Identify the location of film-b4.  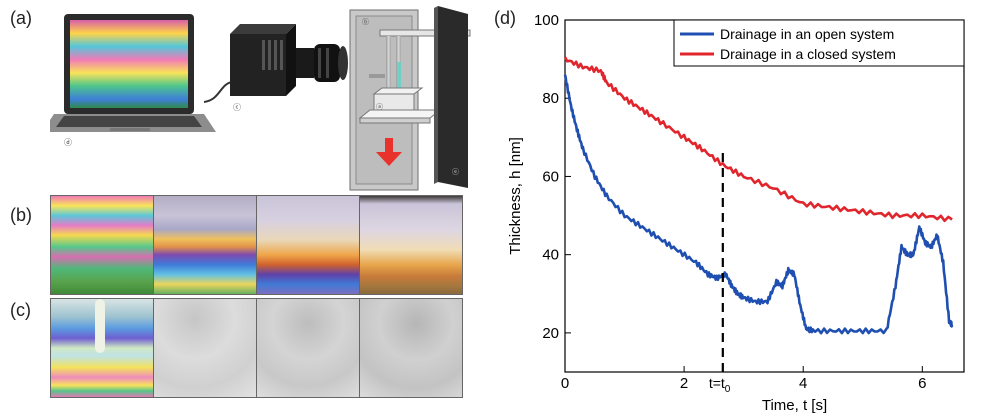
(411, 245).